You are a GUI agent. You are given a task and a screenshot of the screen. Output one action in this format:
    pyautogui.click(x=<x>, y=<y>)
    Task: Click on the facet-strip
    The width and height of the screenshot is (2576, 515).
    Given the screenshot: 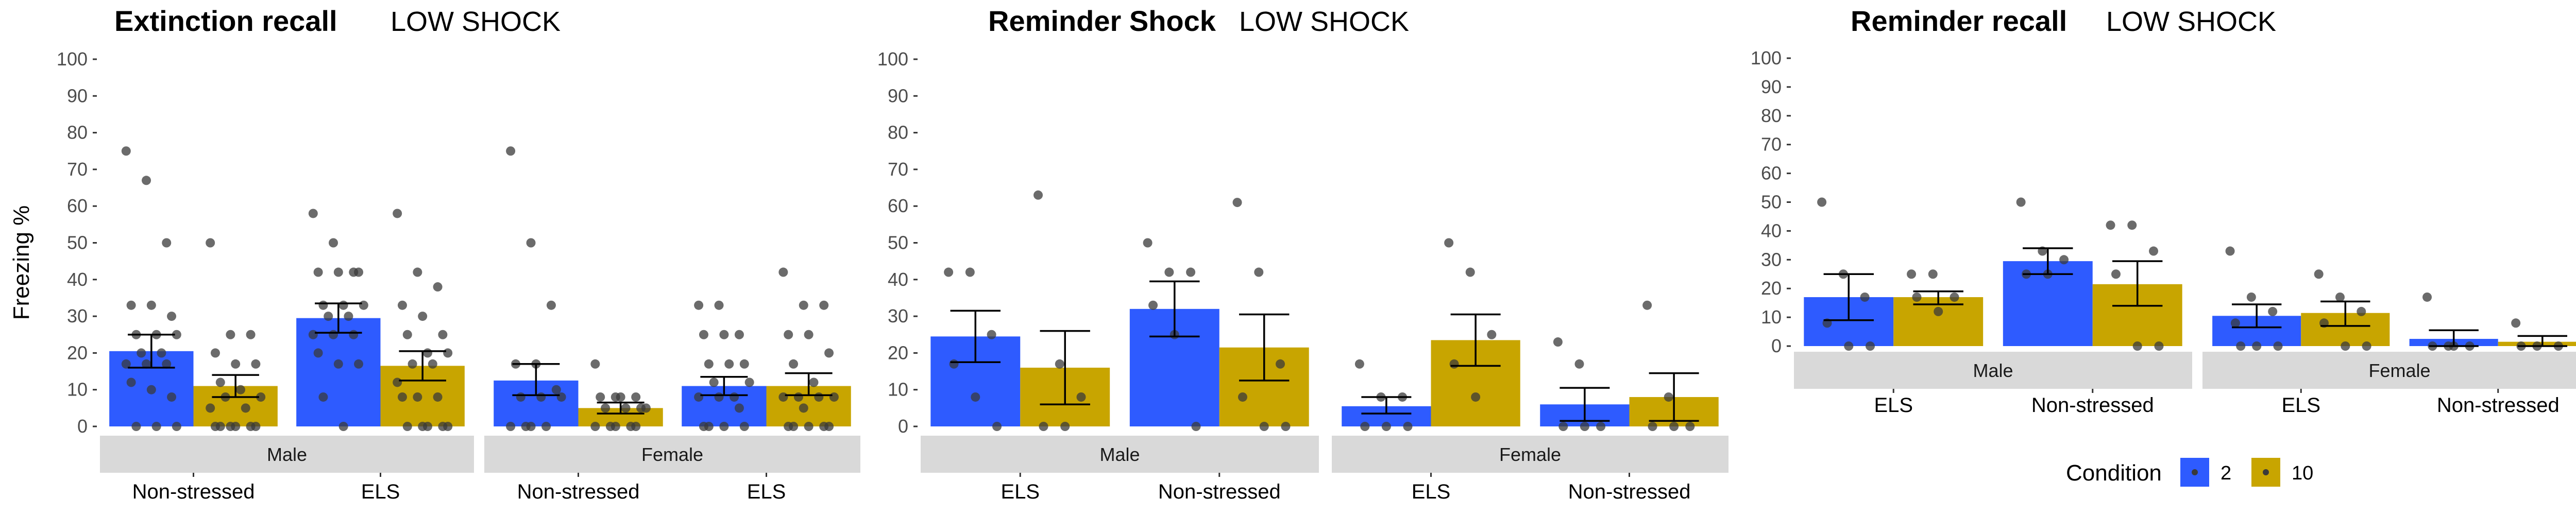 What is the action you would take?
    pyautogui.click(x=1120, y=455)
    